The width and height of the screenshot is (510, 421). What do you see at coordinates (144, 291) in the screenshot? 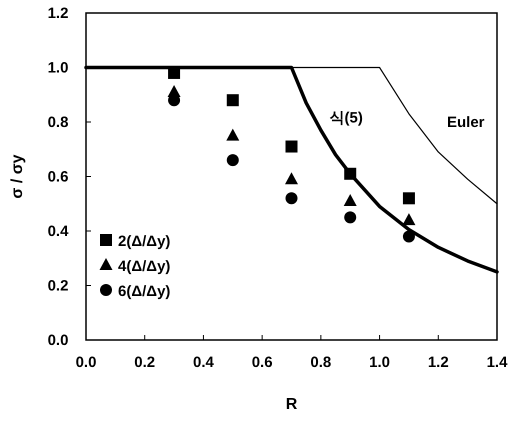
I see `legend-label: 6(Δ/Δy)` at bounding box center [144, 291].